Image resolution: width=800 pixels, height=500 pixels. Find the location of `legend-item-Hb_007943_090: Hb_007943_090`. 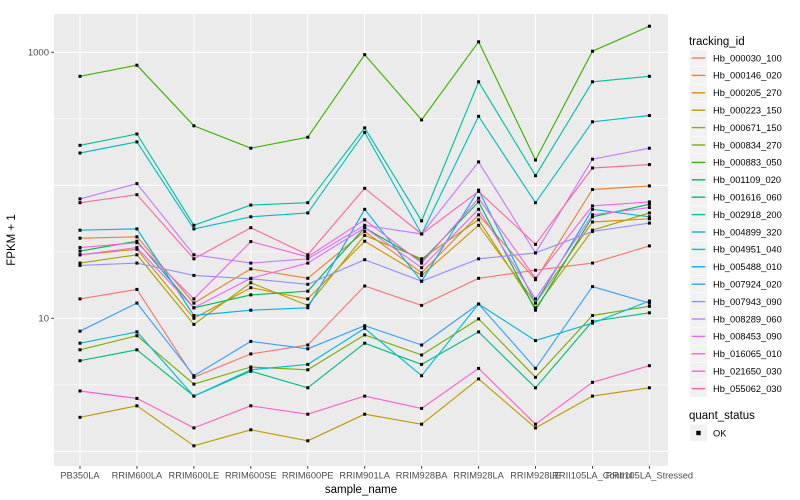

legend-item-Hb_007943_090: Hb_007943_090 is located at coordinates (736, 301).